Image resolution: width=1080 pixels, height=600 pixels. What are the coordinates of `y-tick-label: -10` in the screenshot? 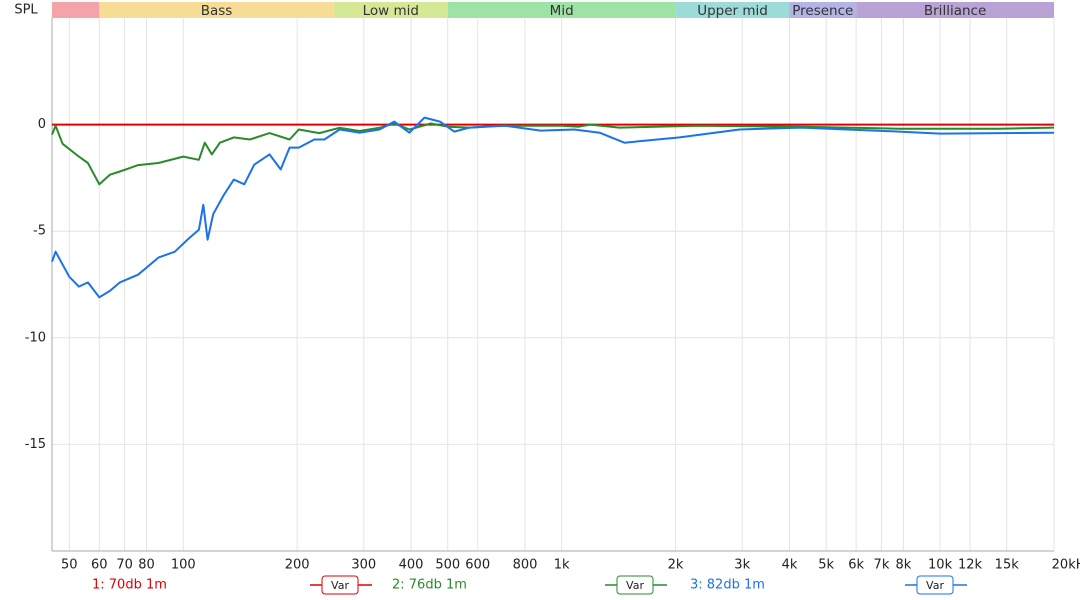 It's located at (35, 337).